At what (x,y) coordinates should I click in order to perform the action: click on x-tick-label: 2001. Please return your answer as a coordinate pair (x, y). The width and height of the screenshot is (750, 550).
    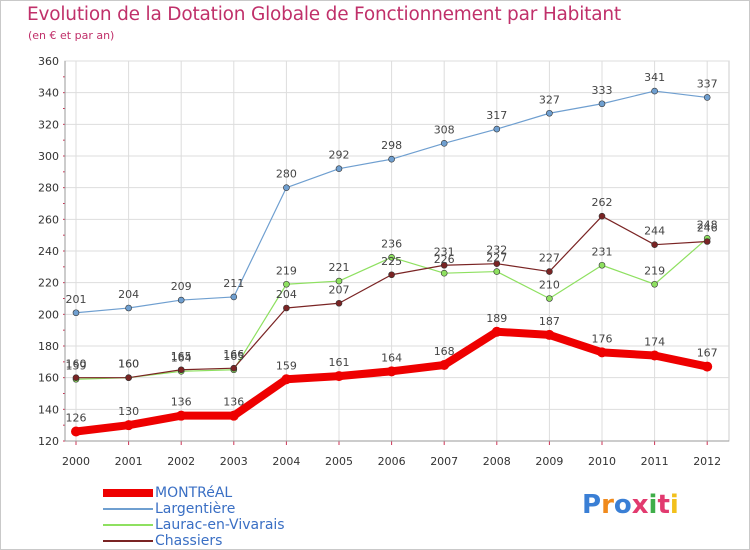
    Looking at the image, I should click on (129, 461).